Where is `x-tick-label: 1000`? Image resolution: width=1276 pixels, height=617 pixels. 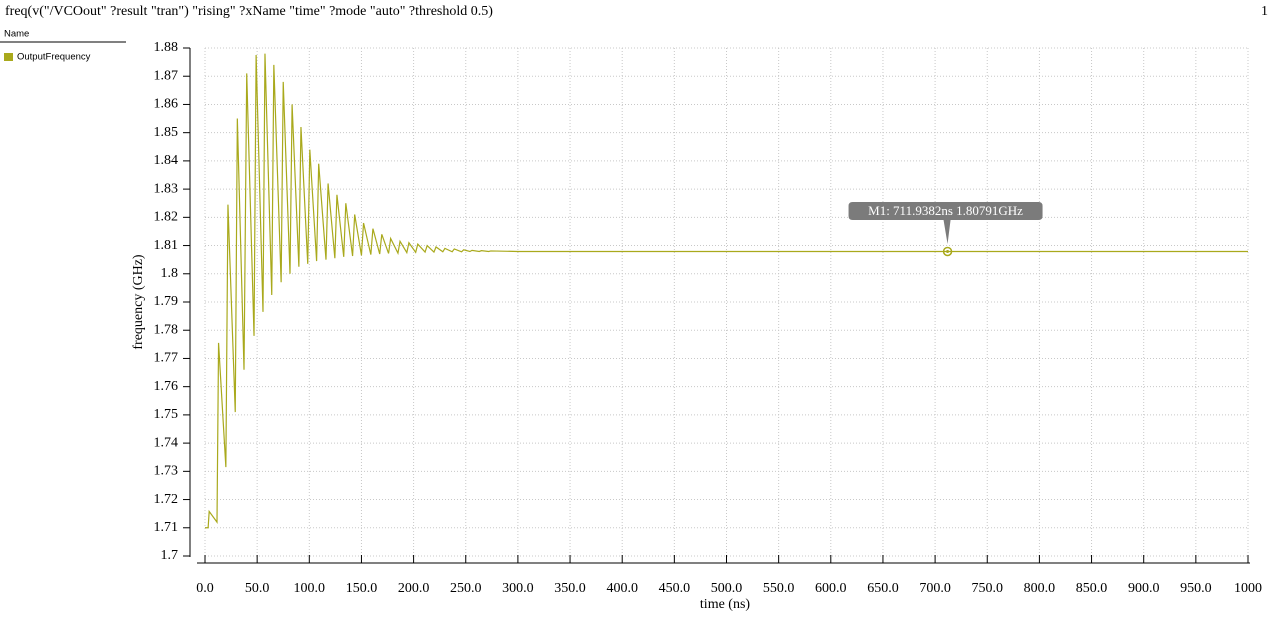 x-tick-label: 1000 is located at coordinates (1248, 588).